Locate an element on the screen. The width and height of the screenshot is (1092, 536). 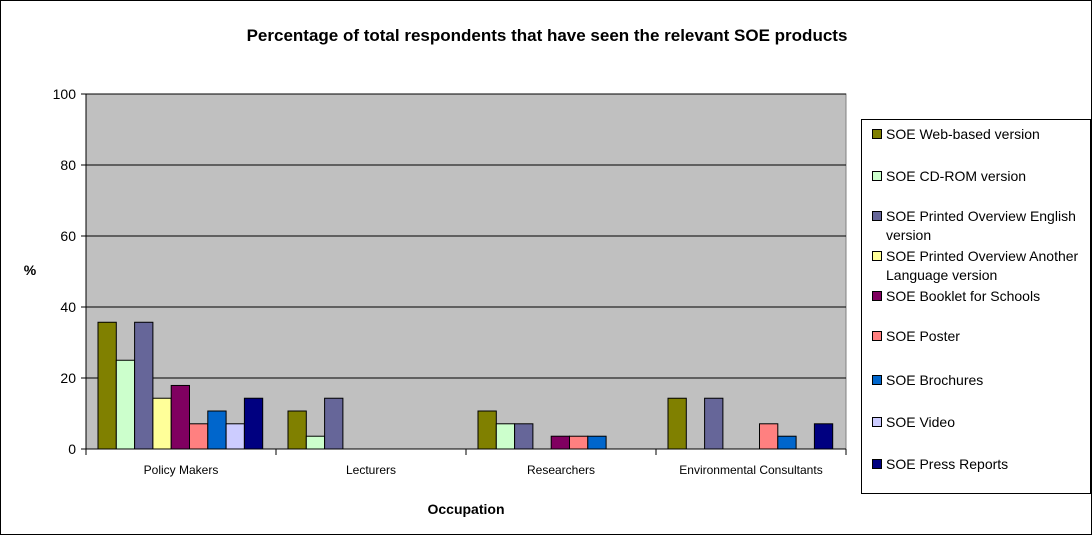
y-tick-label: 100 is located at coordinates (65, 94).